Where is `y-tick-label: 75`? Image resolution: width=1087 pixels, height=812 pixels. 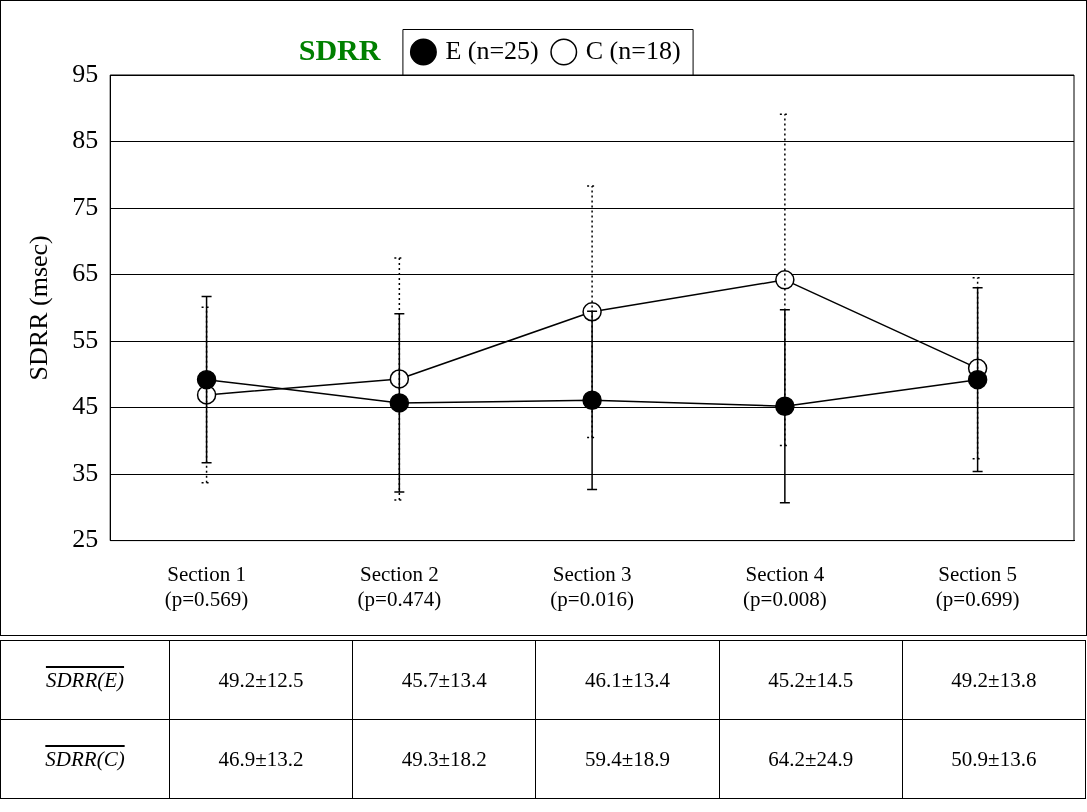
y-tick-label: 75 is located at coordinates (85, 206).